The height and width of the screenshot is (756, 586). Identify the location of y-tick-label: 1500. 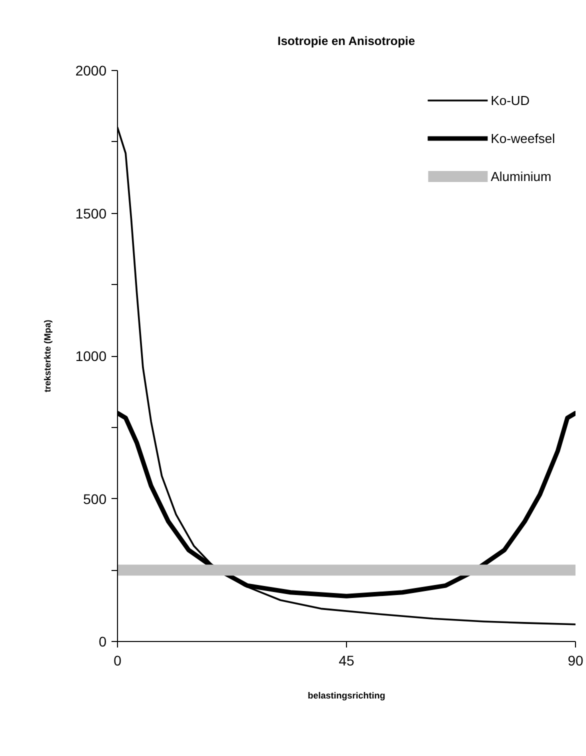
(91, 213).